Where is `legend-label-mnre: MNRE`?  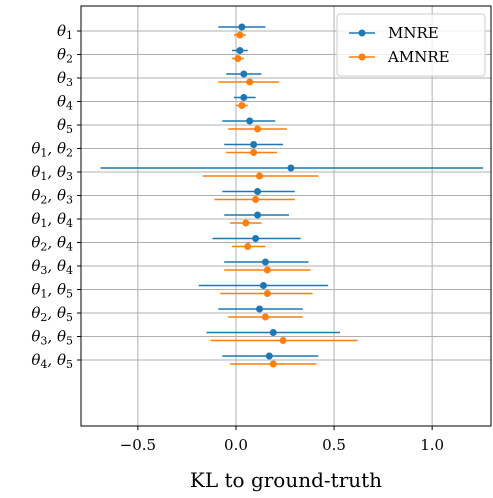 legend-label-mnre: MNRE is located at coordinates (413, 33).